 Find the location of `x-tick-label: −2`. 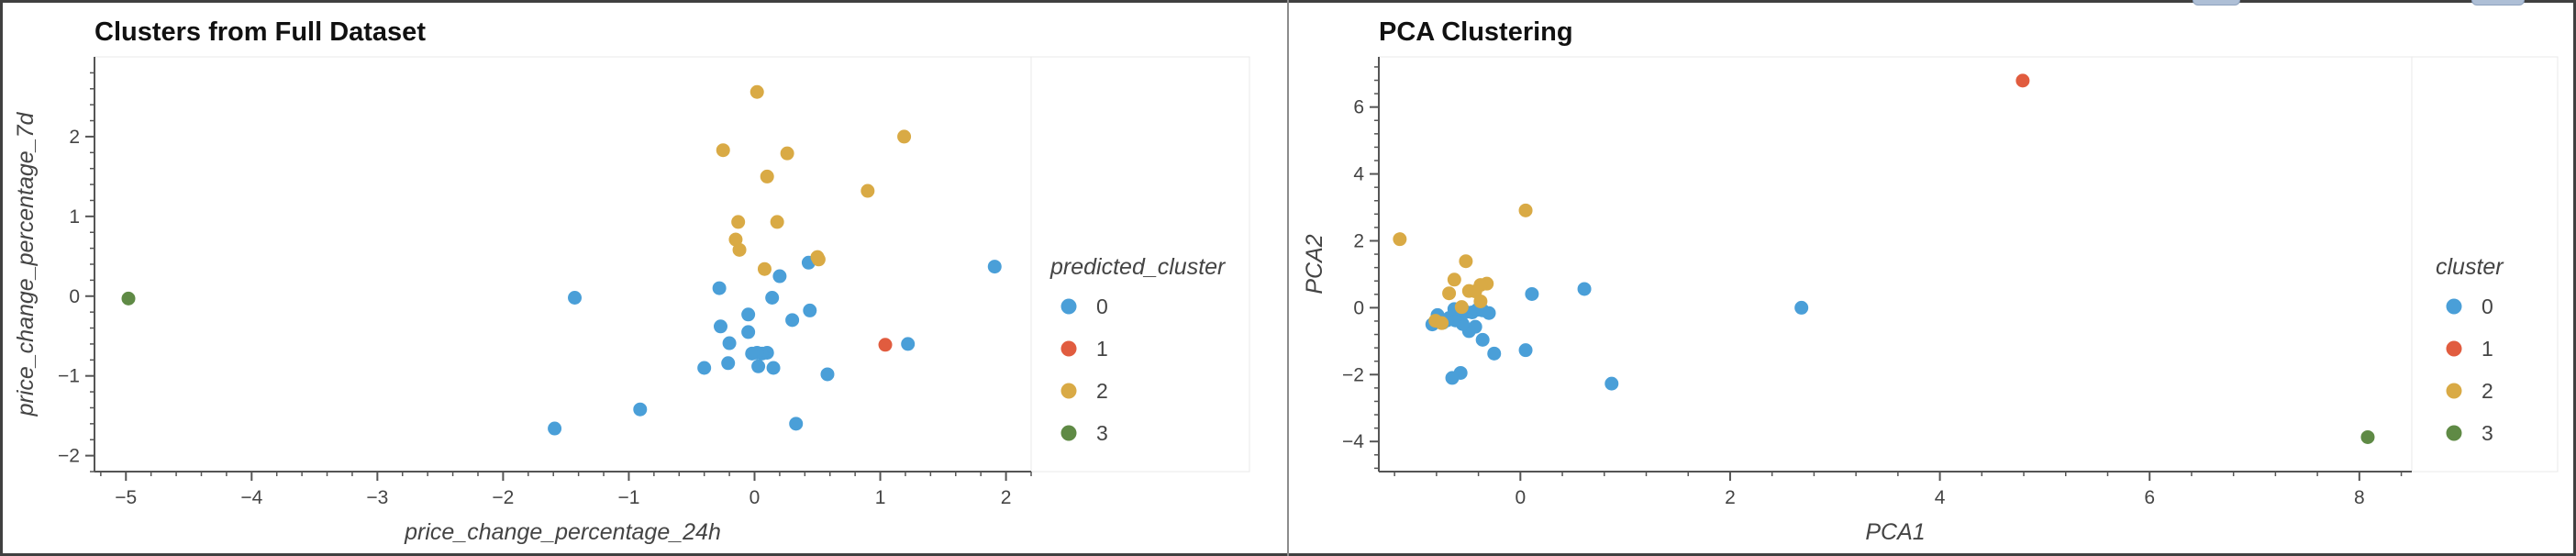

x-tick-label: −2 is located at coordinates (503, 497).